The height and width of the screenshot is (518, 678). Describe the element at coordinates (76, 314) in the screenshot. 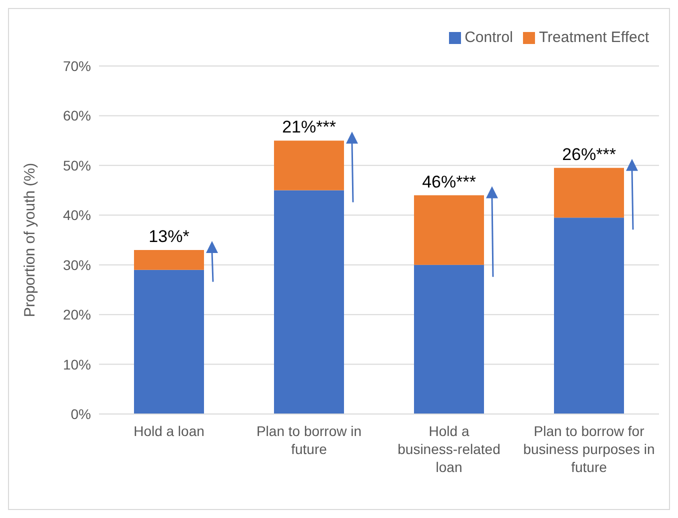

I see `y-tick-label: 20%` at that location.